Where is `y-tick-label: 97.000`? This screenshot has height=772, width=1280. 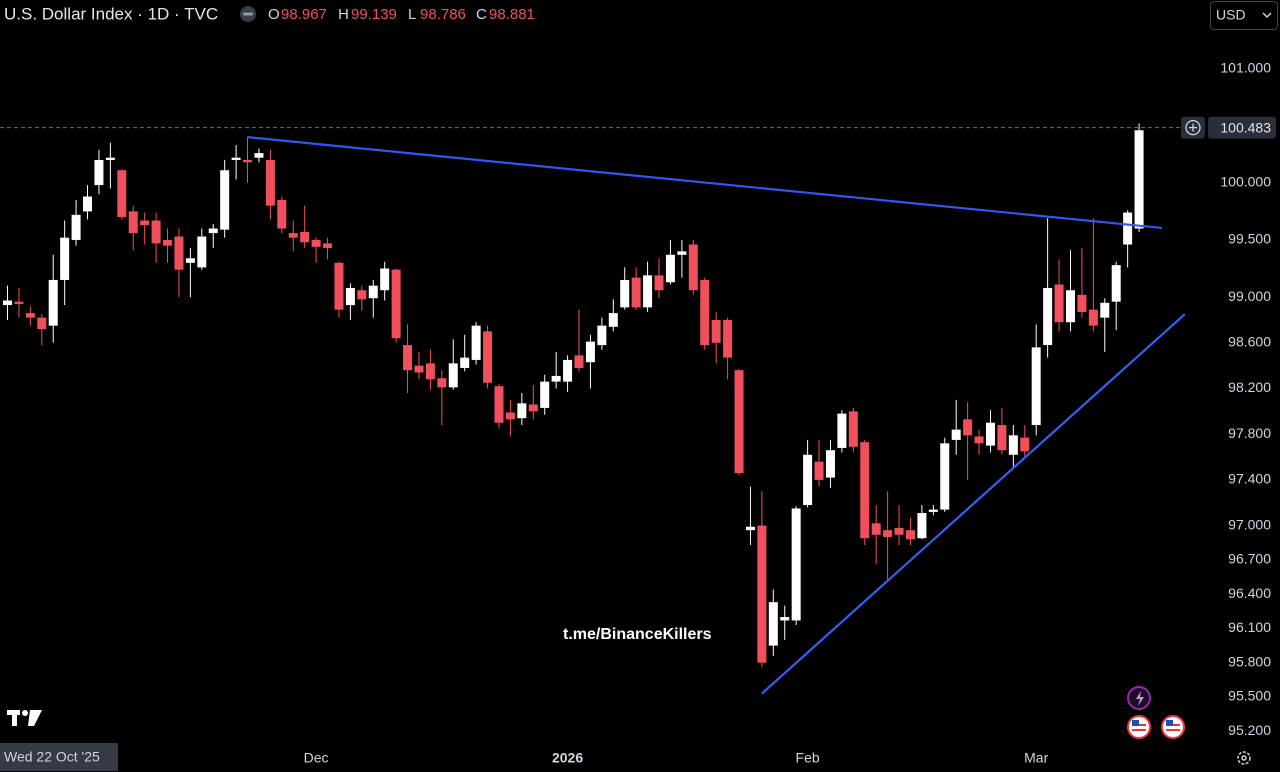
y-tick-label: 97.000 is located at coordinates (1249, 524).